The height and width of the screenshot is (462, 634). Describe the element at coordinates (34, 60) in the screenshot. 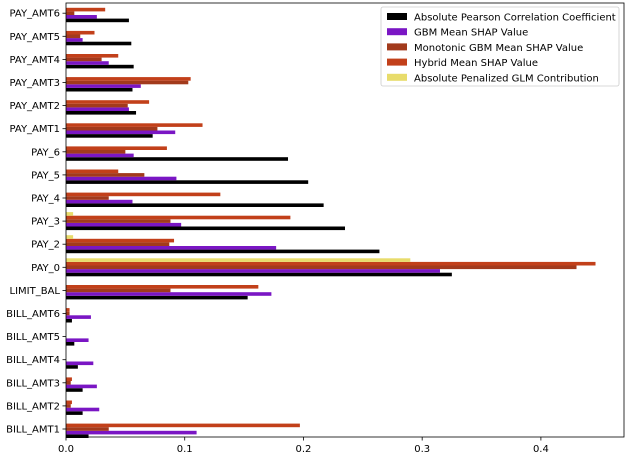

I see `y-tick-label: PAY_AMT4` at that location.